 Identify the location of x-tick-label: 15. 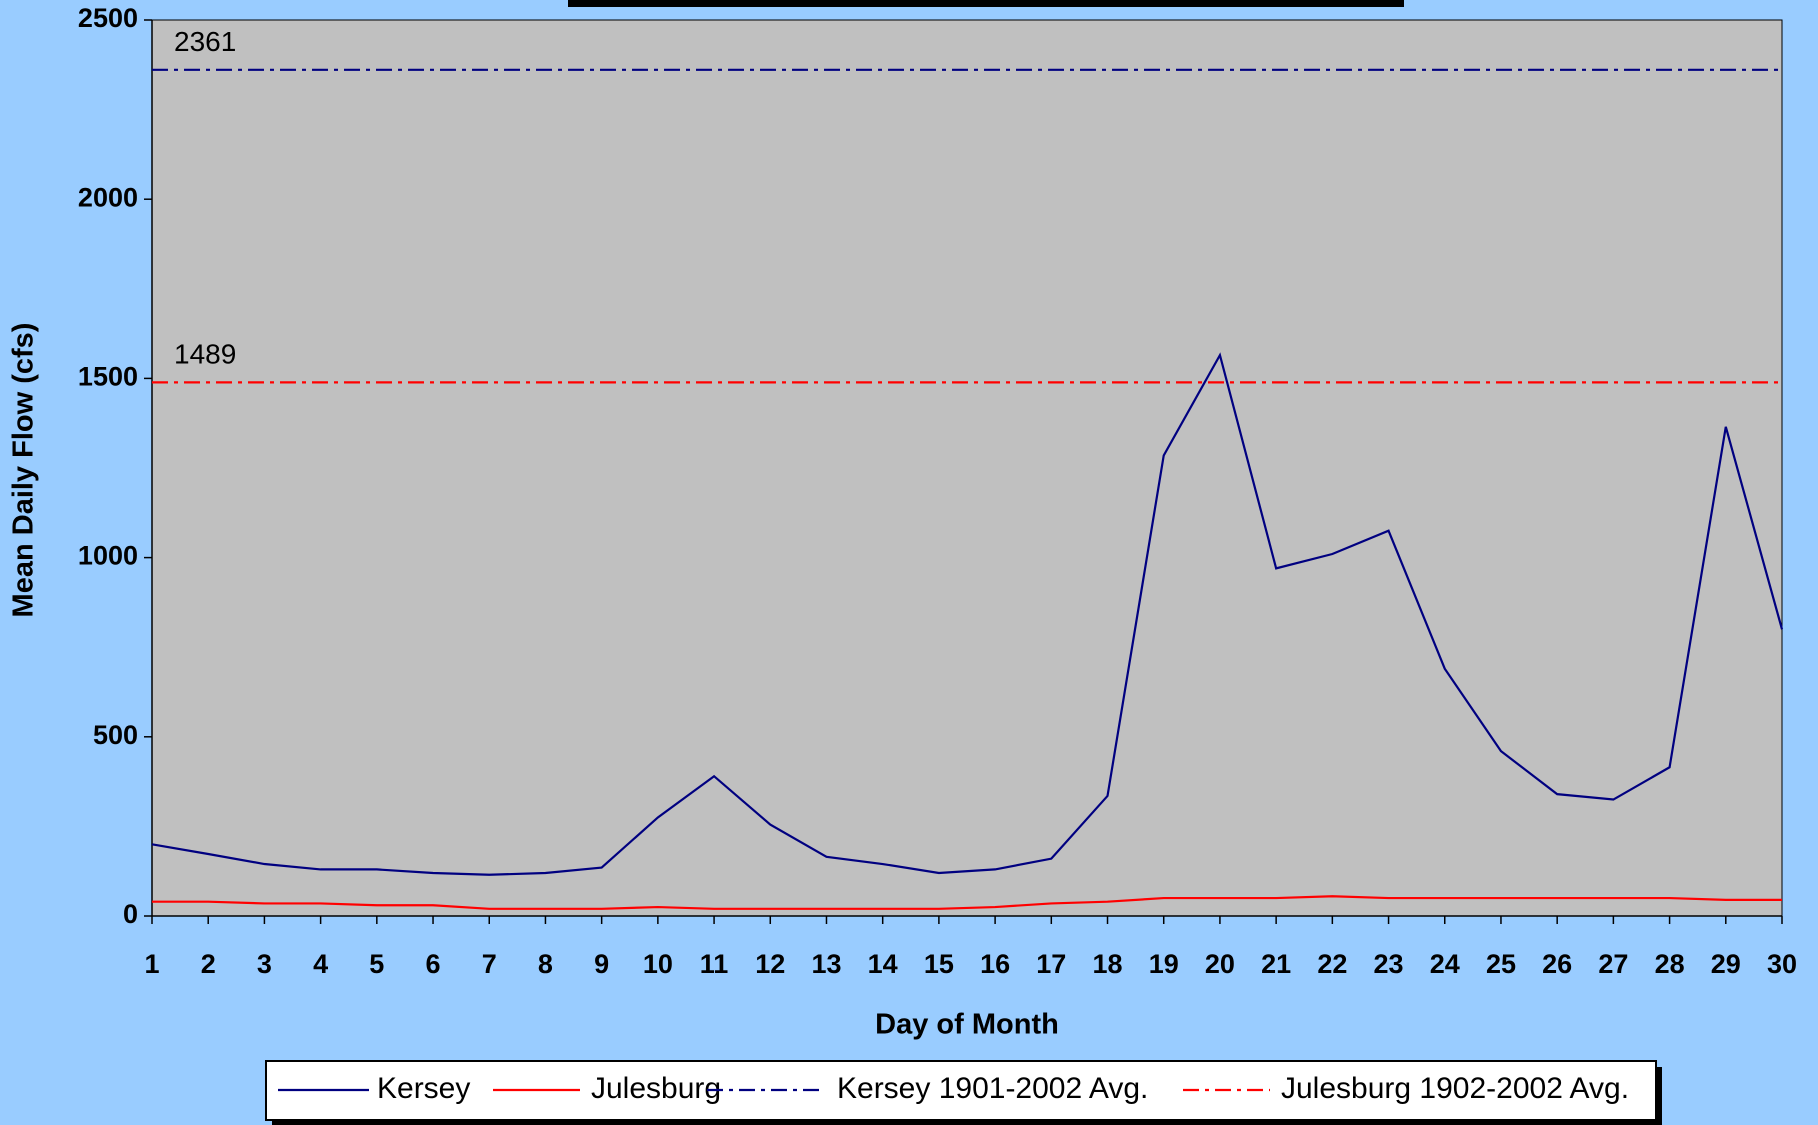
(939, 964).